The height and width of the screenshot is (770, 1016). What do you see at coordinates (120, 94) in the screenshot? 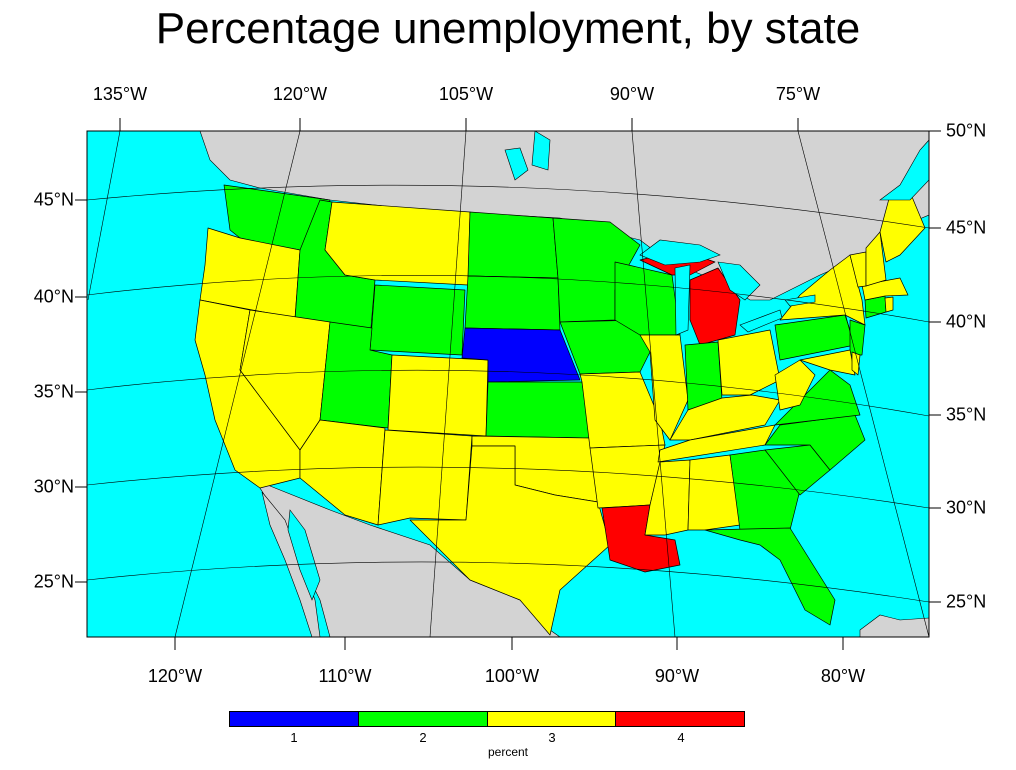
I see `lon-label-top: 135°W` at bounding box center [120, 94].